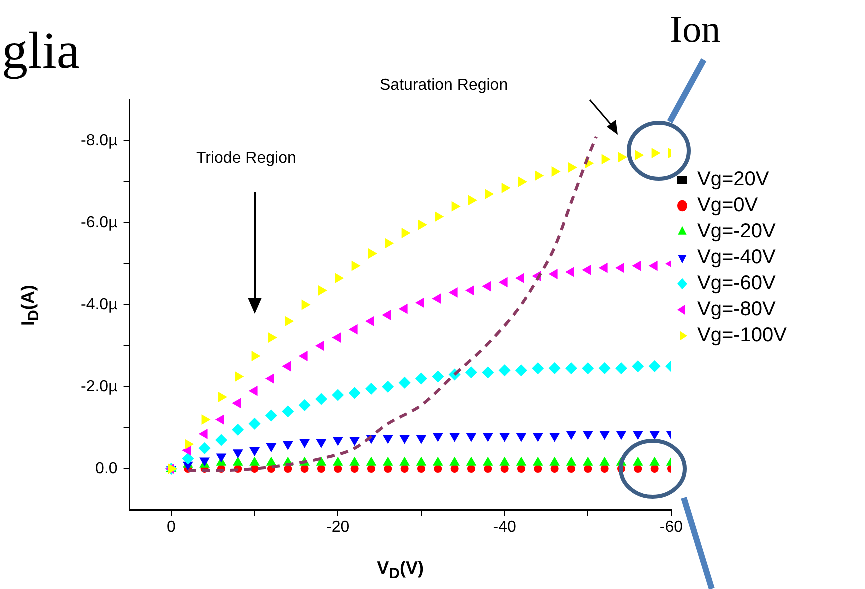 The width and height of the screenshot is (865, 589). What do you see at coordinates (400, 570) in the screenshot?
I see `x-axis-title: V$_{D}$(V)` at bounding box center [400, 570].